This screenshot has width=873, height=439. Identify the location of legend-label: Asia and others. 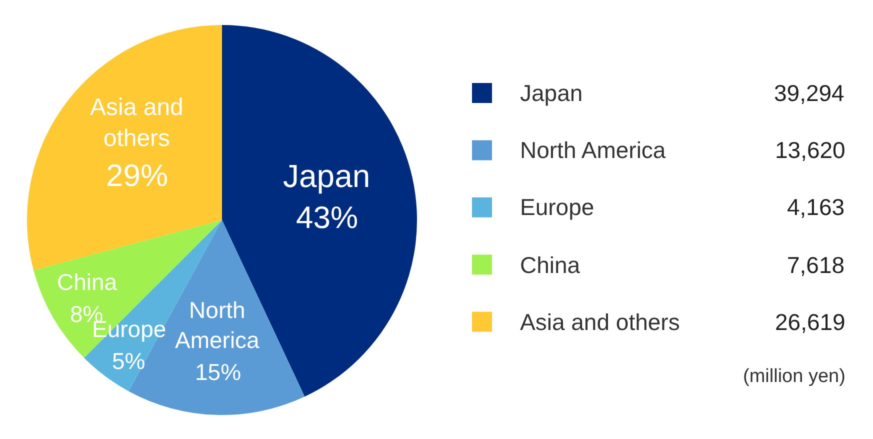
(600, 322).